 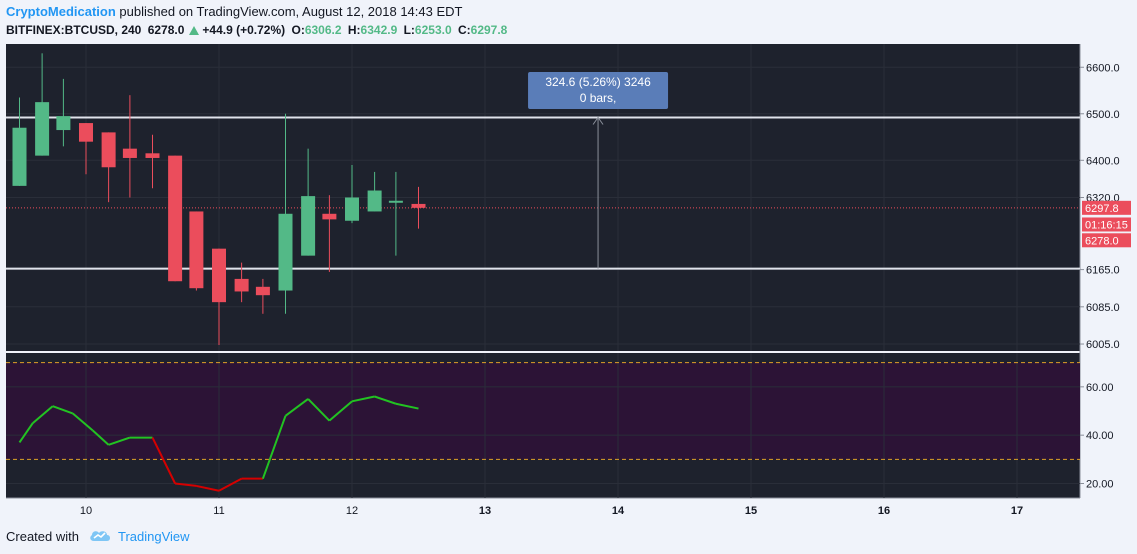 What do you see at coordinates (218, 511) in the screenshot?
I see `time-tick-label: 11` at bounding box center [218, 511].